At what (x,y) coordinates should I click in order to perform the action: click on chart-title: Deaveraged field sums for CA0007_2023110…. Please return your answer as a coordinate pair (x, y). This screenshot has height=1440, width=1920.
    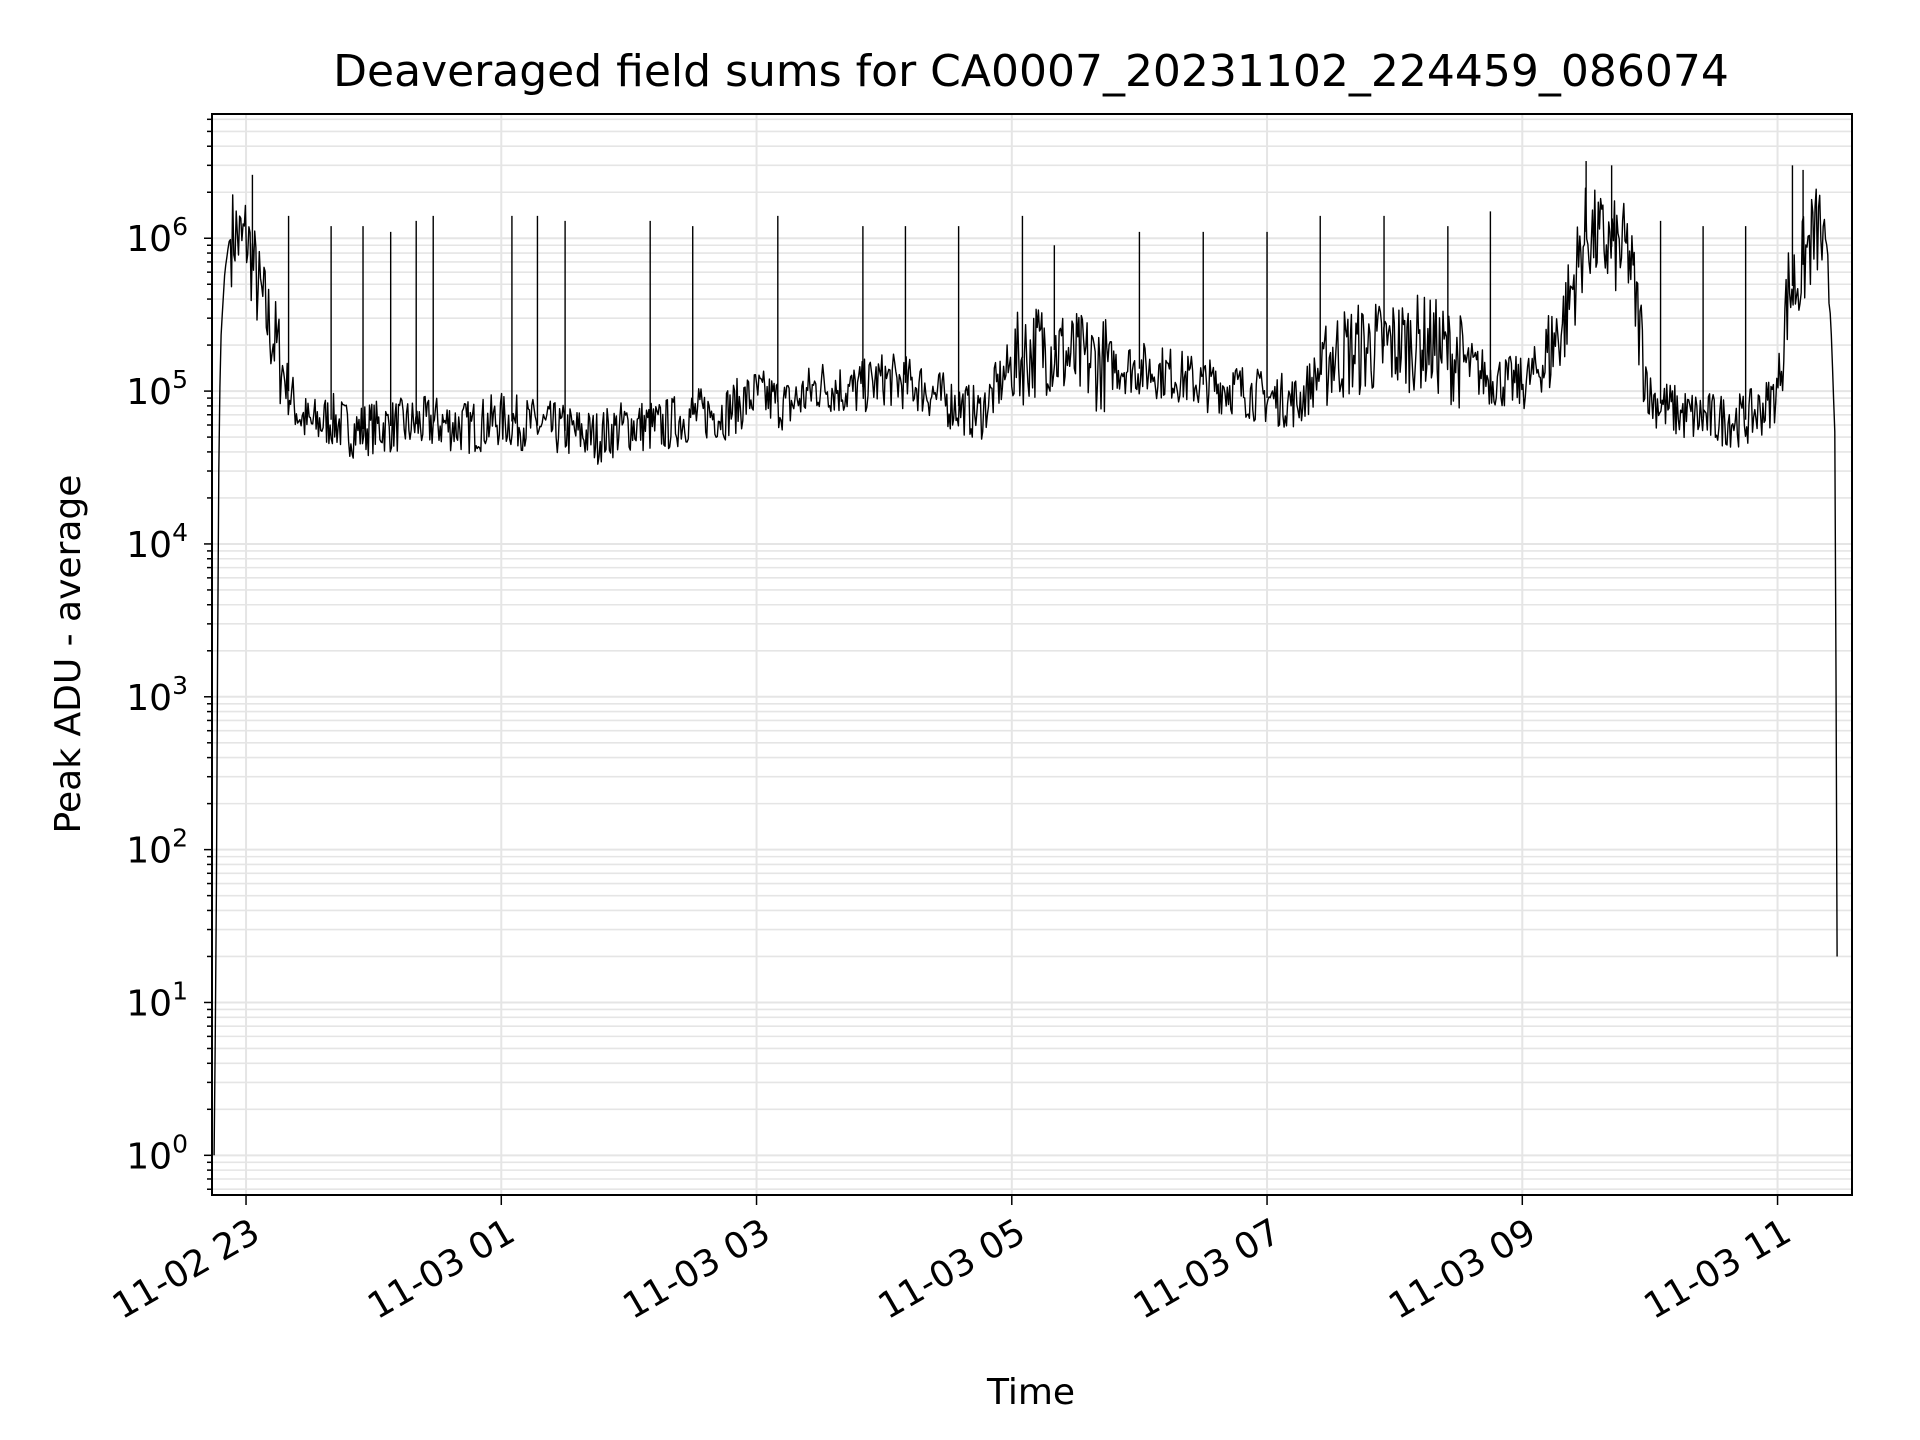
    Looking at the image, I should click on (1031, 71).